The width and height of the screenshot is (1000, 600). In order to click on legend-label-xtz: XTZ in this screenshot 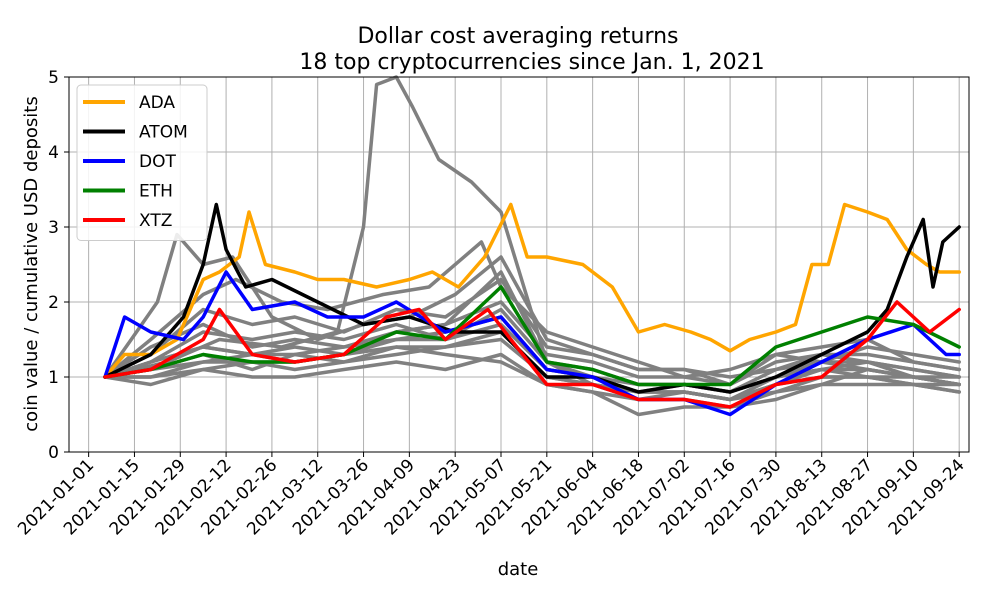, I will do `click(155, 221)`.